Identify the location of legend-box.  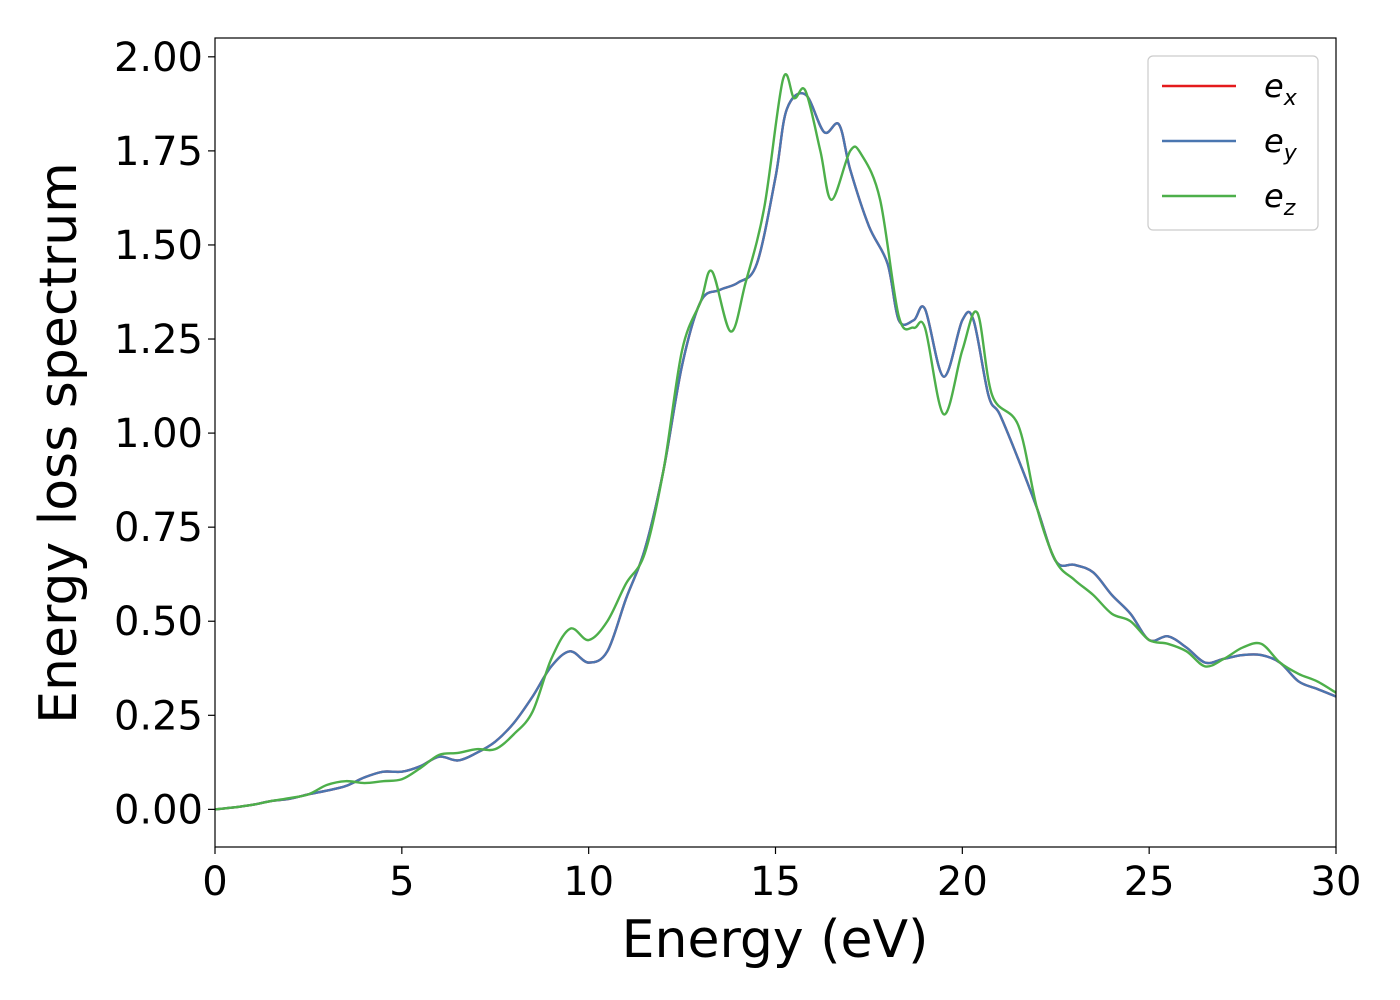
(1233, 143).